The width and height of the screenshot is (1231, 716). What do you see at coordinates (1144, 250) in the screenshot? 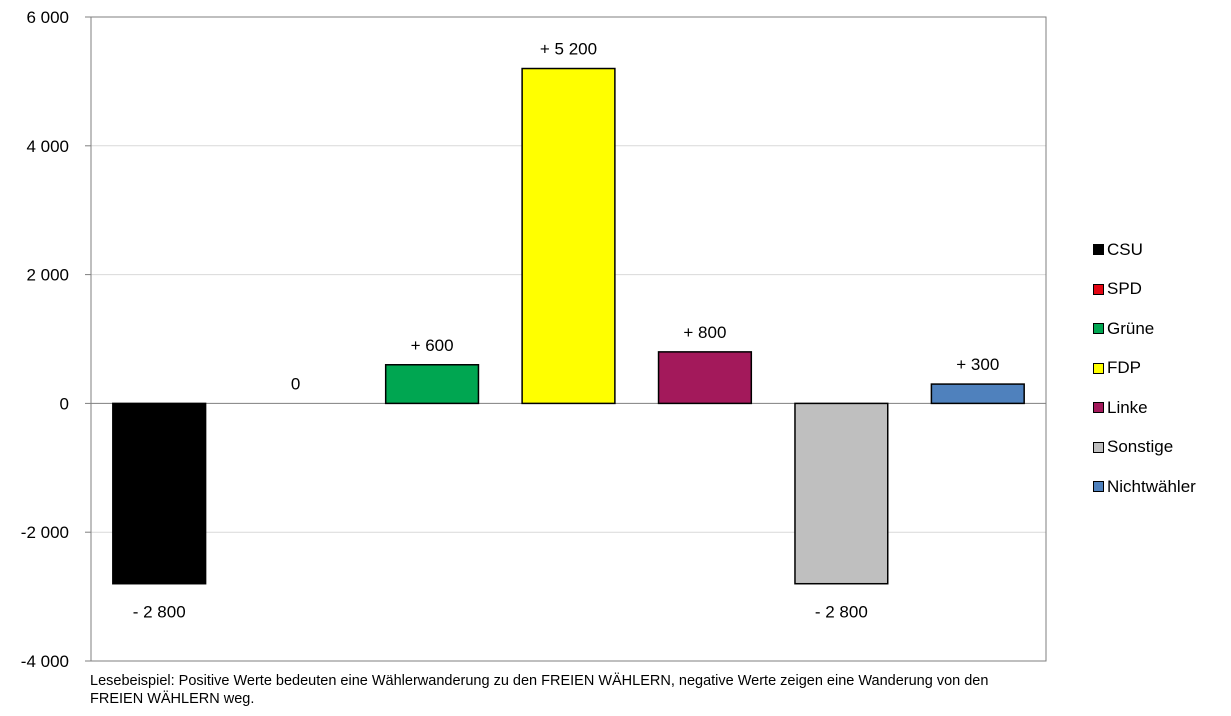
I see `legend-item-csu: CSU` at bounding box center [1144, 250].